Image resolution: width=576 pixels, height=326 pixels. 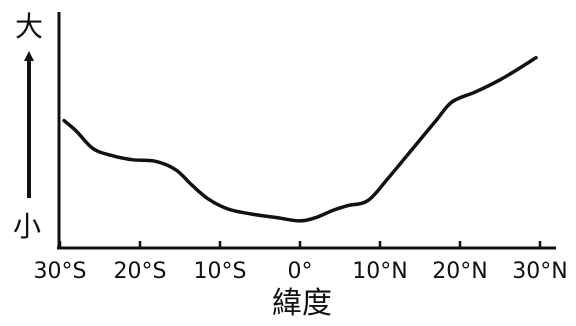 I want to click on x-tick-label: 20°S, so click(x=140, y=271).